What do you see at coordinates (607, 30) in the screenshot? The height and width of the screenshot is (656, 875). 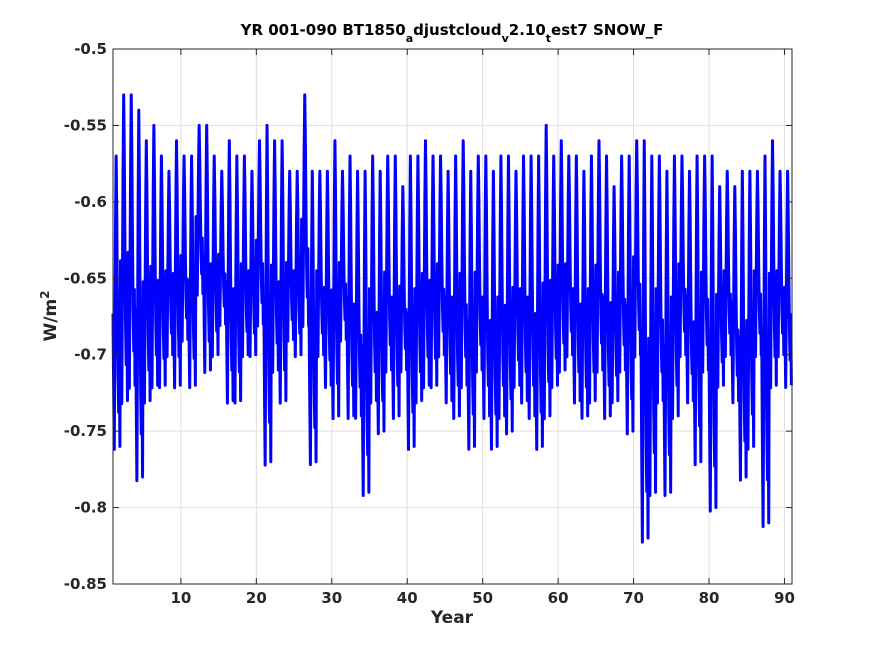 I see `title-segment: est7 SNOW_F` at bounding box center [607, 30].